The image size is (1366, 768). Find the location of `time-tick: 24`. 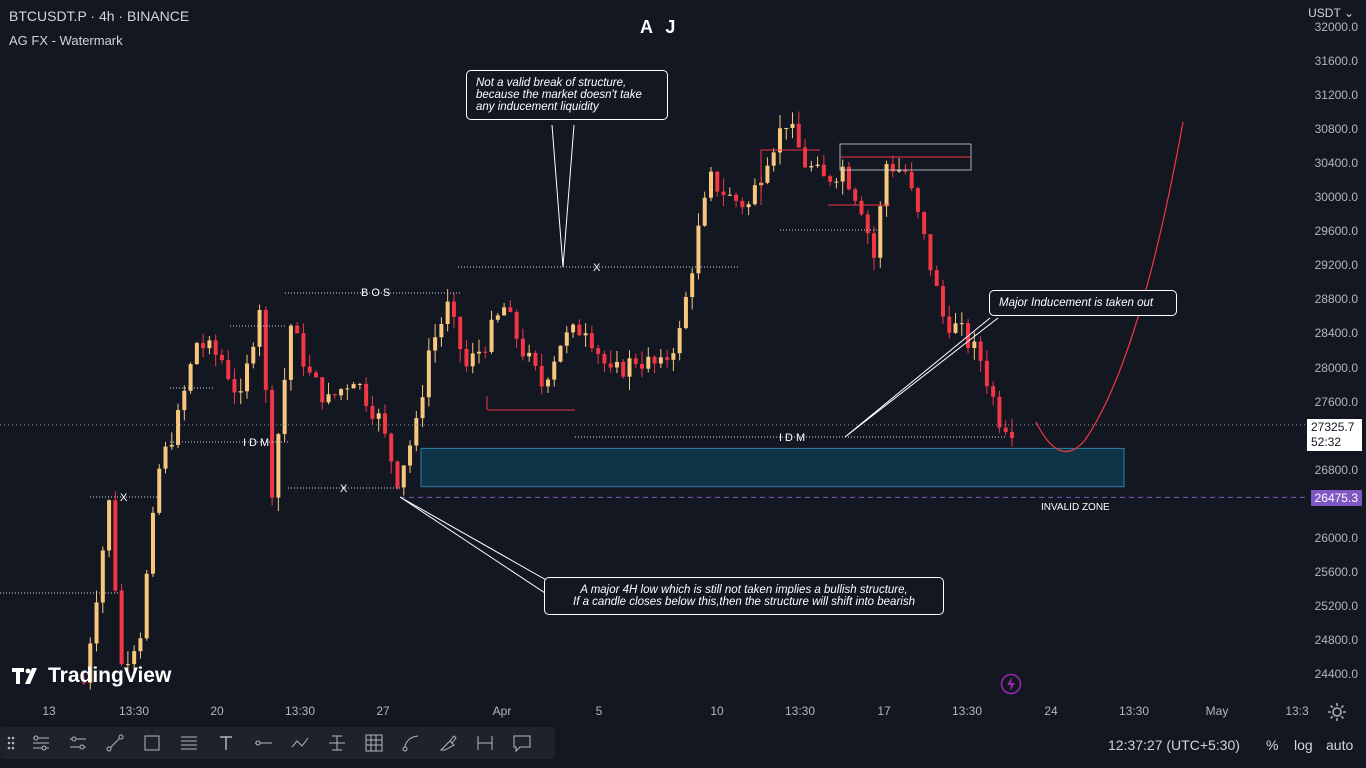

time-tick: 24 is located at coordinates (1051, 711).